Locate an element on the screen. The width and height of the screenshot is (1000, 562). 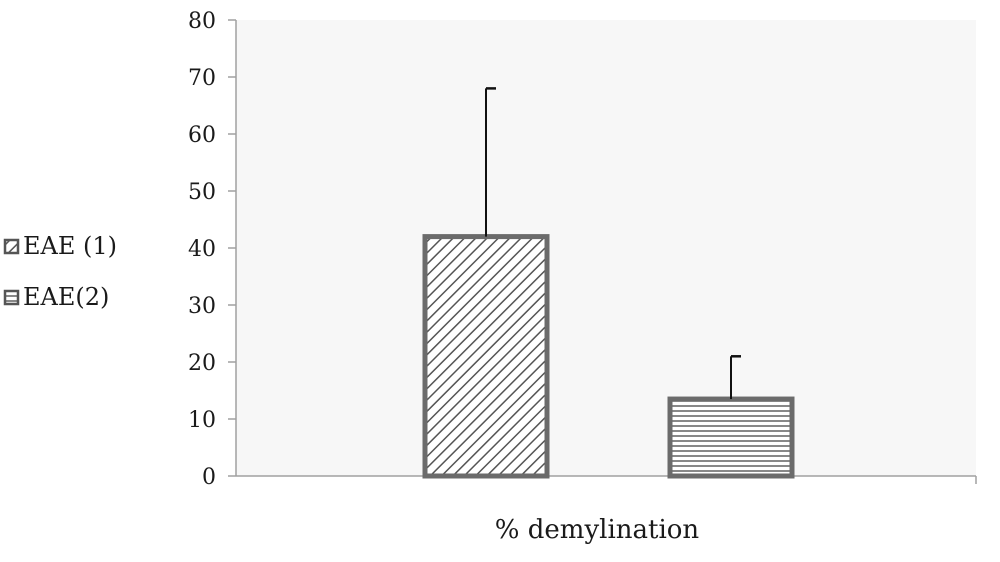
y-tick-label: 40 is located at coordinates (202, 249).